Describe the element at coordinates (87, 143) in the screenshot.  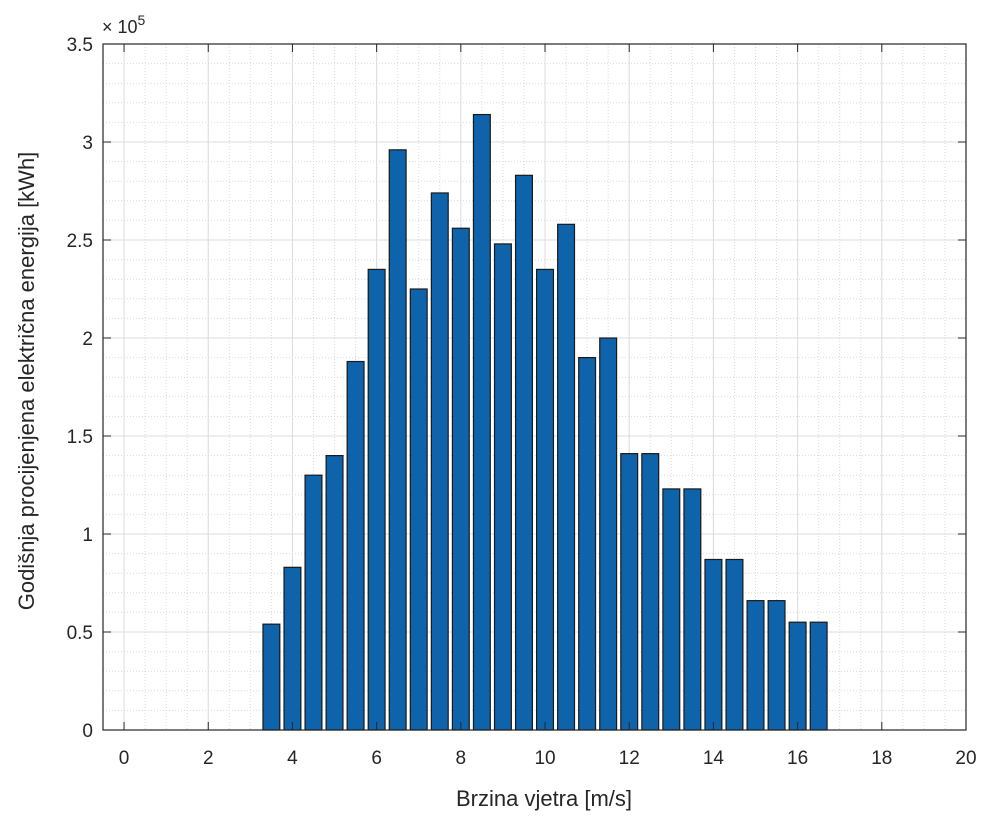
I see `y-tick-label: 3` at that location.